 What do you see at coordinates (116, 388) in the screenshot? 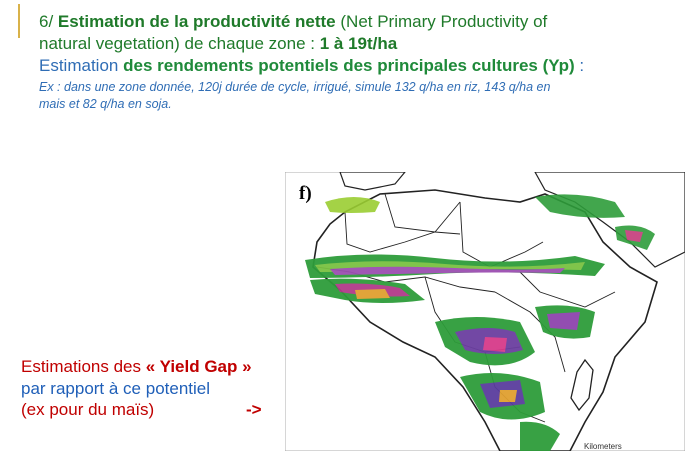
I see `yield-gap-line-2: par rapport à ce potentiel` at bounding box center [116, 388].